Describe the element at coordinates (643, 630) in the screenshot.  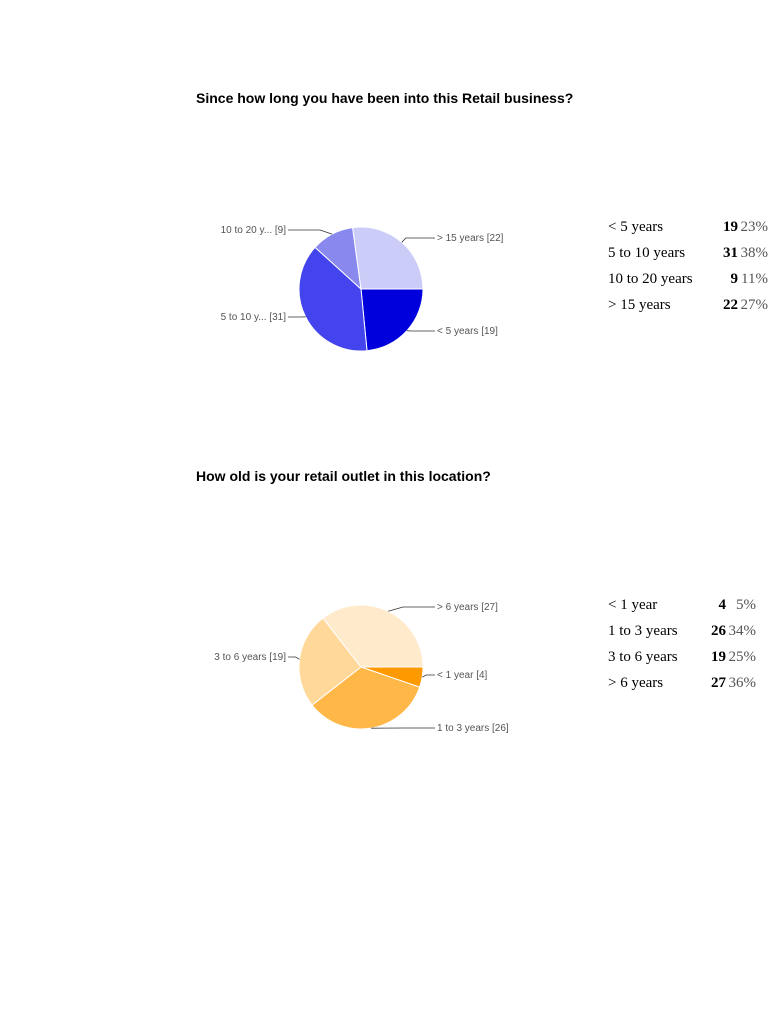
I see `stats-row-label: 1 to 3 years` at that location.